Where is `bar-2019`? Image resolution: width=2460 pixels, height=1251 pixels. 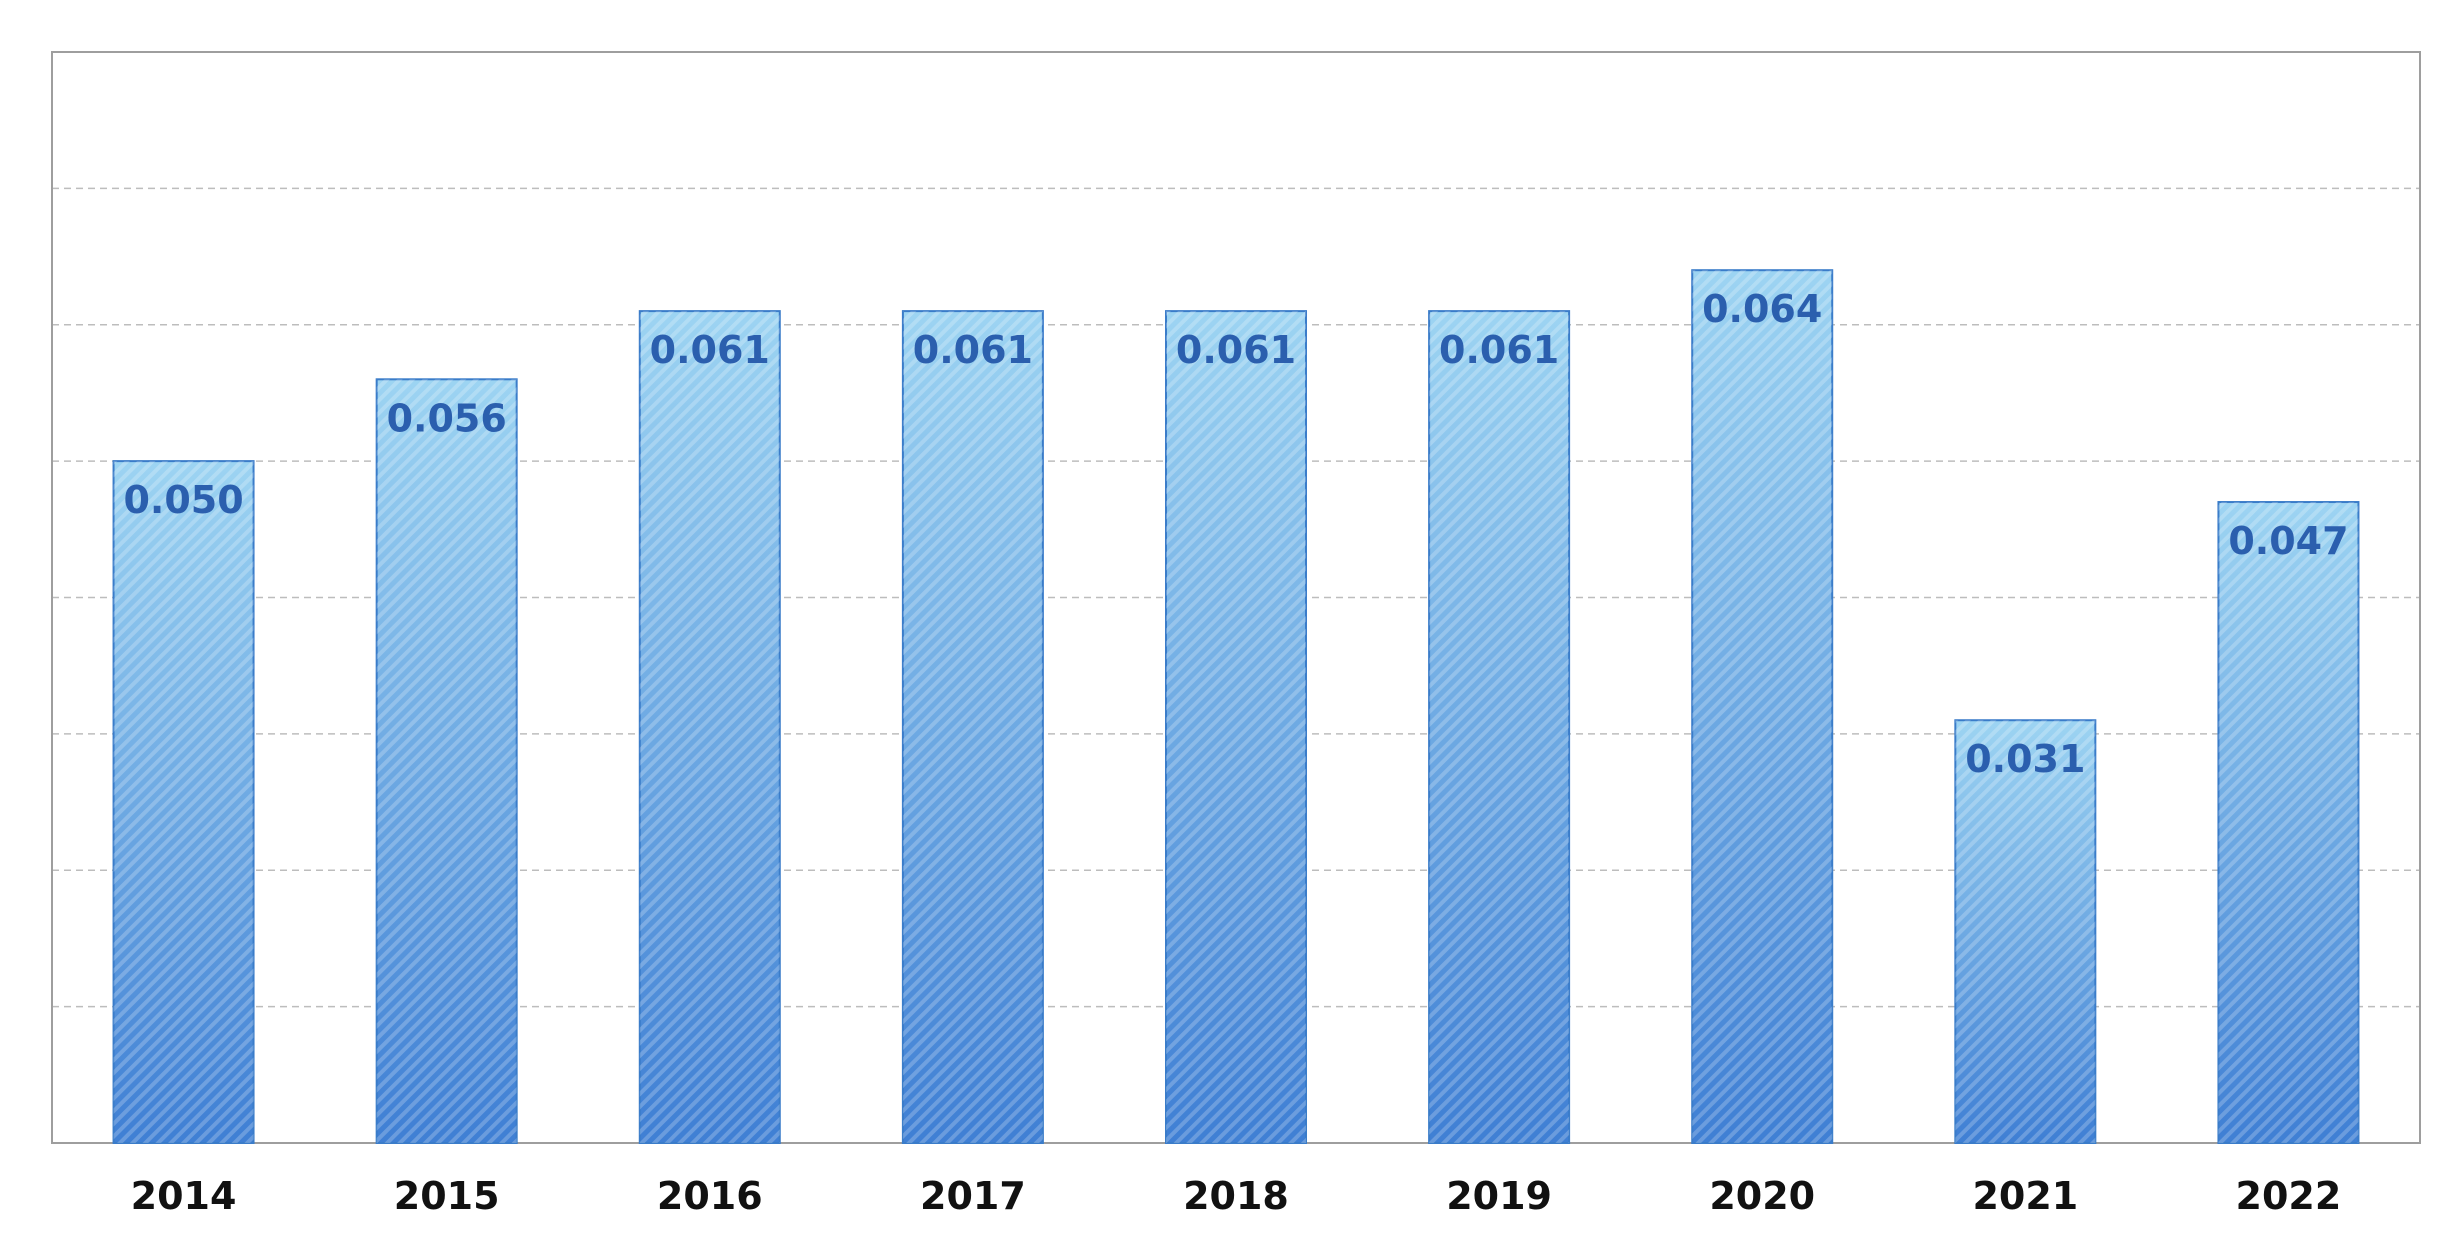 bar-2019 is located at coordinates (1499, 727).